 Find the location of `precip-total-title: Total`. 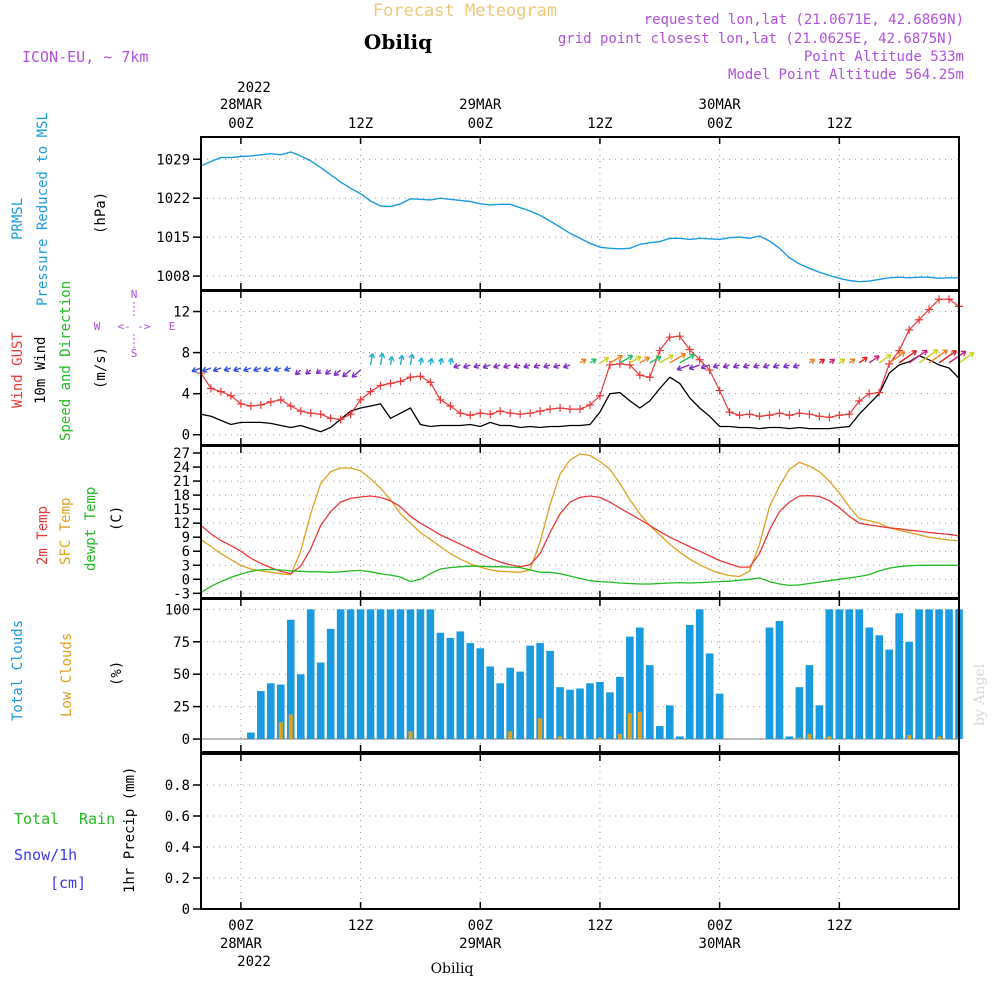

precip-total-title: Total is located at coordinates (36, 819).